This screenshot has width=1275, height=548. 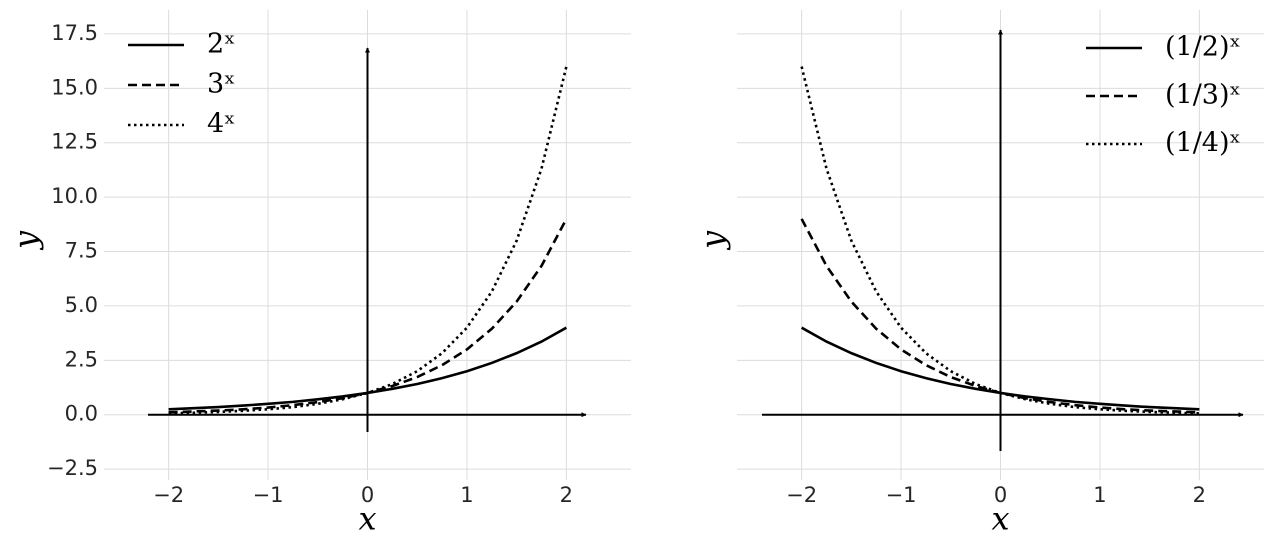 I want to click on y-tick-label: −2.5, so click(x=72, y=468).